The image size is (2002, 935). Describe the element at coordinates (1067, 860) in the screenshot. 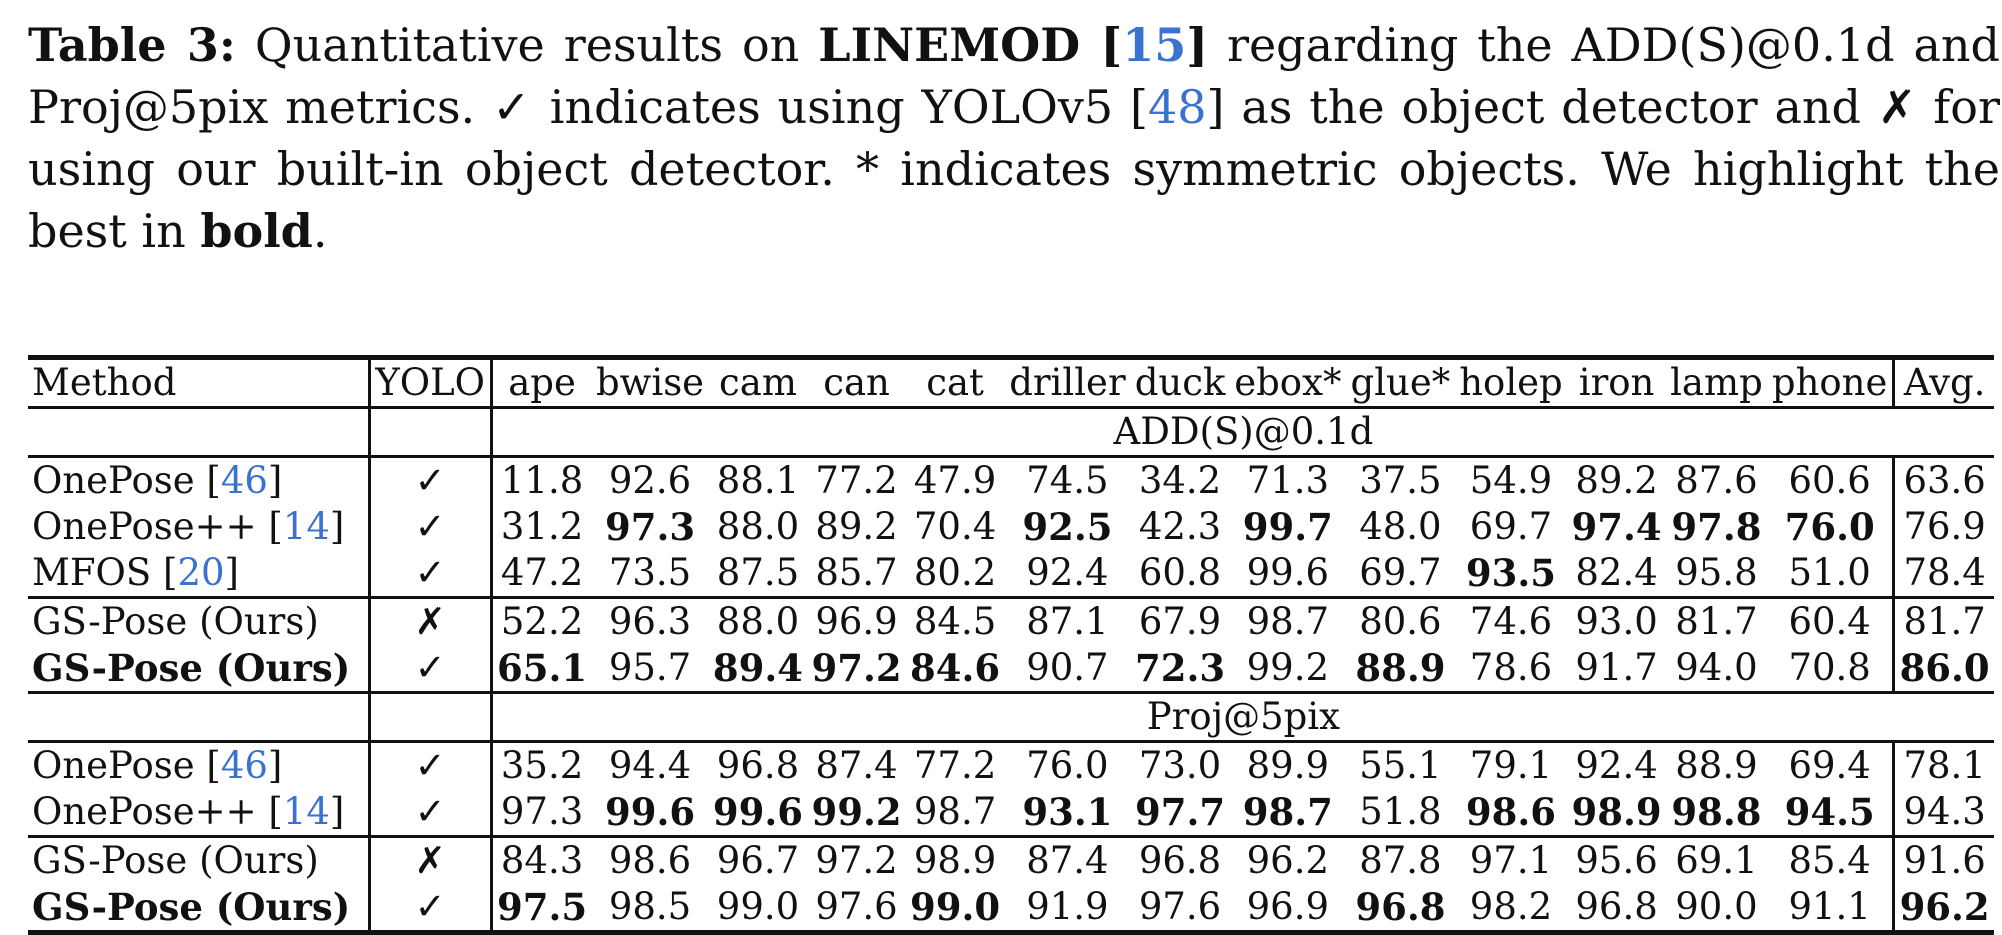

I see `metric-cell: 87.4` at that location.